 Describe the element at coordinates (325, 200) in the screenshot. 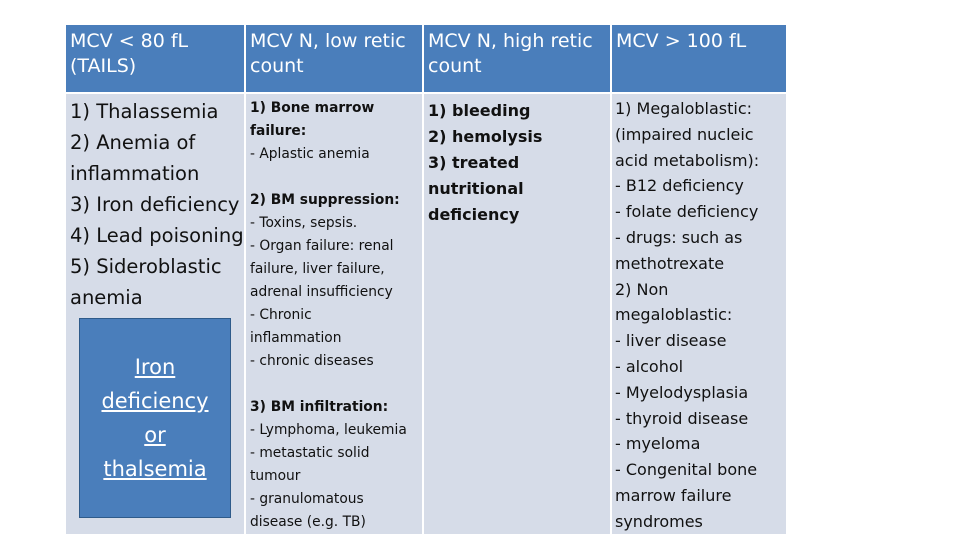

I see `section-title: 2) BM suppression:` at that location.